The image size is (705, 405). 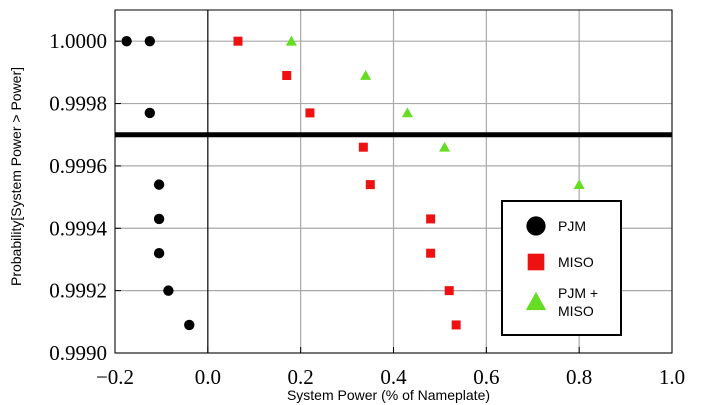 I want to click on y-axis-title: Probability[System Power > Power], so click(x=16, y=176).